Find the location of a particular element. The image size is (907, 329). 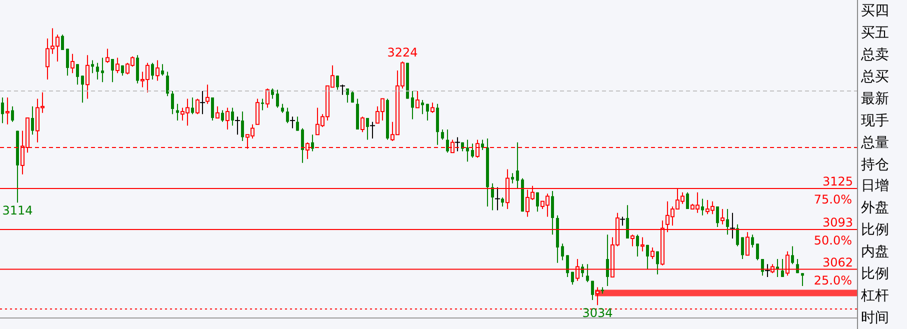

text: 内盘 is located at coordinates (875, 252).